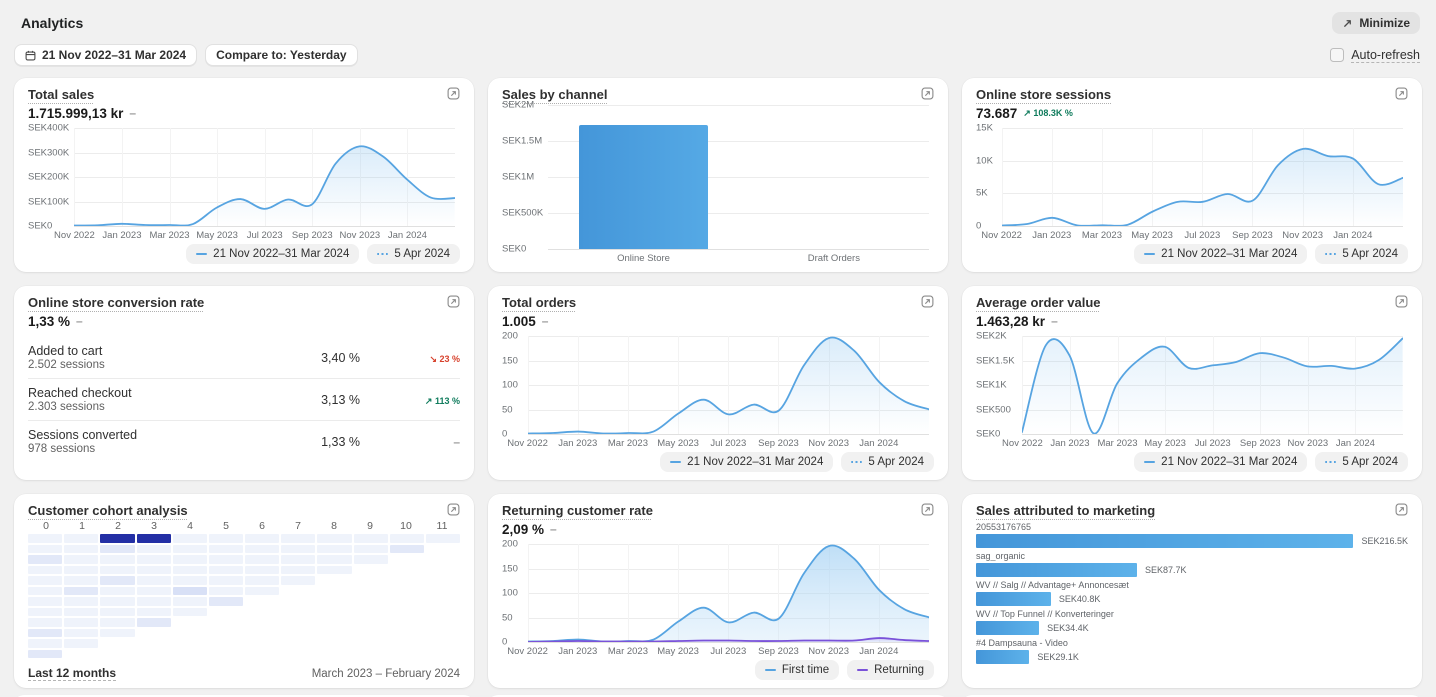 This screenshot has height=697, width=1436. Describe the element at coordinates (281, 55) in the screenshot. I see `compare-button: Compare to: Yesterday` at that location.